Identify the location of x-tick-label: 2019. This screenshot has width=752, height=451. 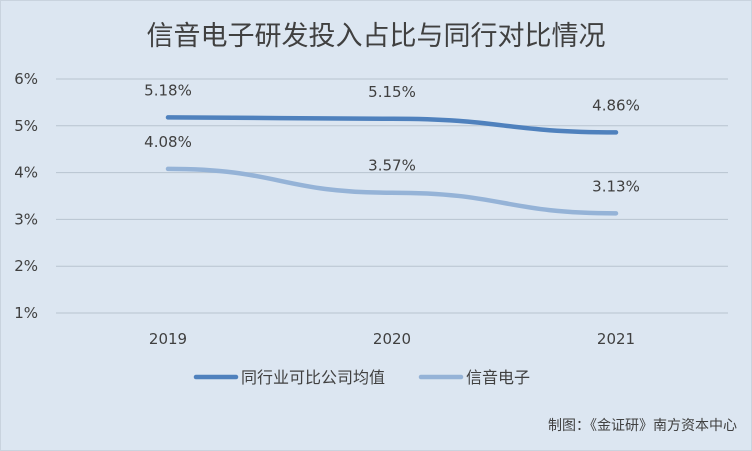
(168, 339).